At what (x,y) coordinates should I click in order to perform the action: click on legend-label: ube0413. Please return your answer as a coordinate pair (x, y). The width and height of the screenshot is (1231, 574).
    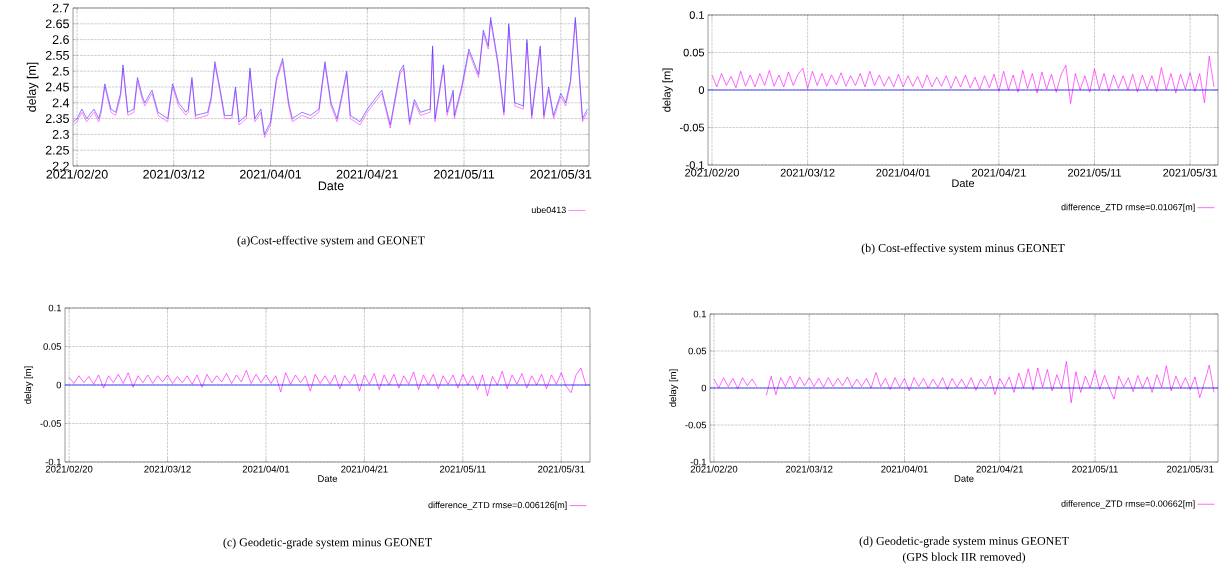
    Looking at the image, I should click on (548, 210).